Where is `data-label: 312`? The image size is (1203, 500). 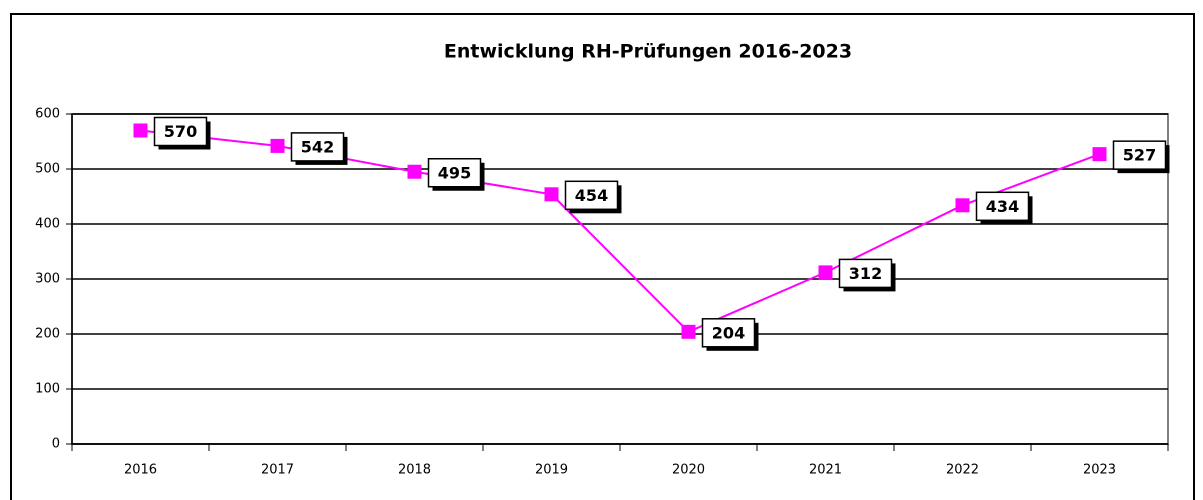
data-label: 312 is located at coordinates (865, 273).